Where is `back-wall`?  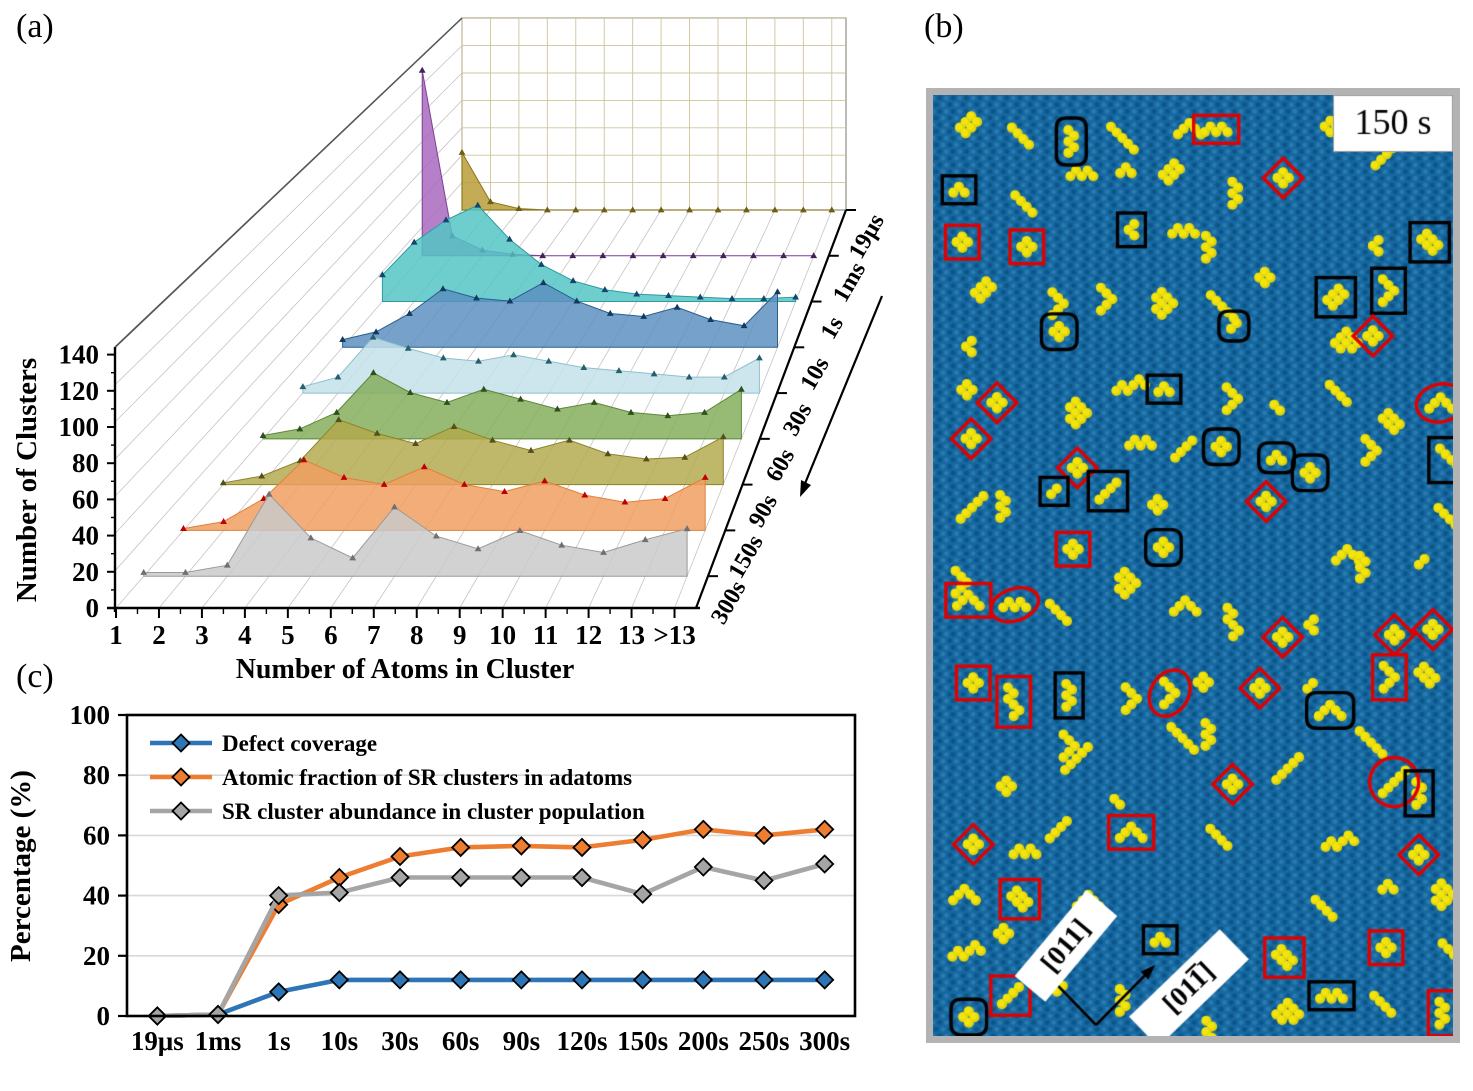 back-wall is located at coordinates (654, 114).